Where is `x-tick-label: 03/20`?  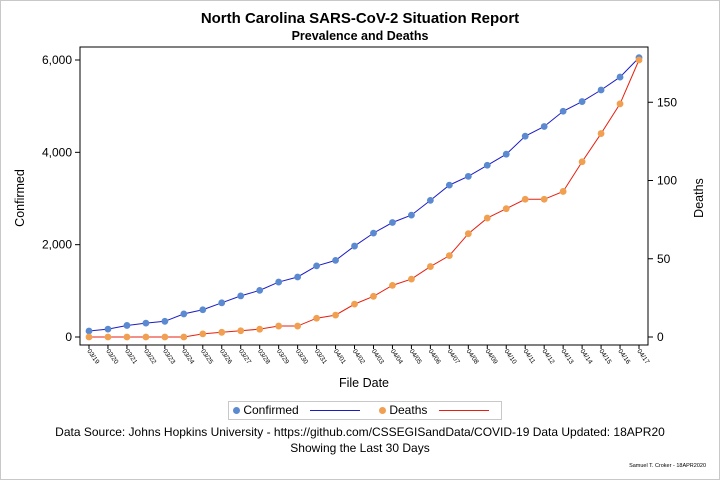
x-tick-label: 03/20 is located at coordinates (111, 357).